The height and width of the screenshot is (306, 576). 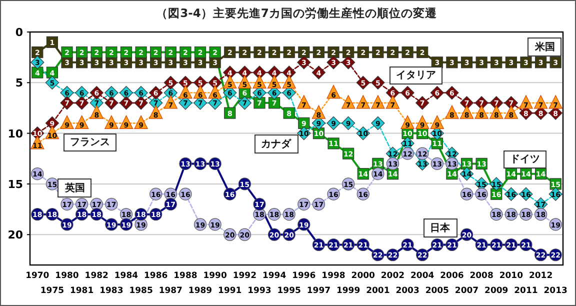 What do you see at coordinates (437, 291) in the screenshot?
I see `x-tick-label: 2005` at bounding box center [437, 291].